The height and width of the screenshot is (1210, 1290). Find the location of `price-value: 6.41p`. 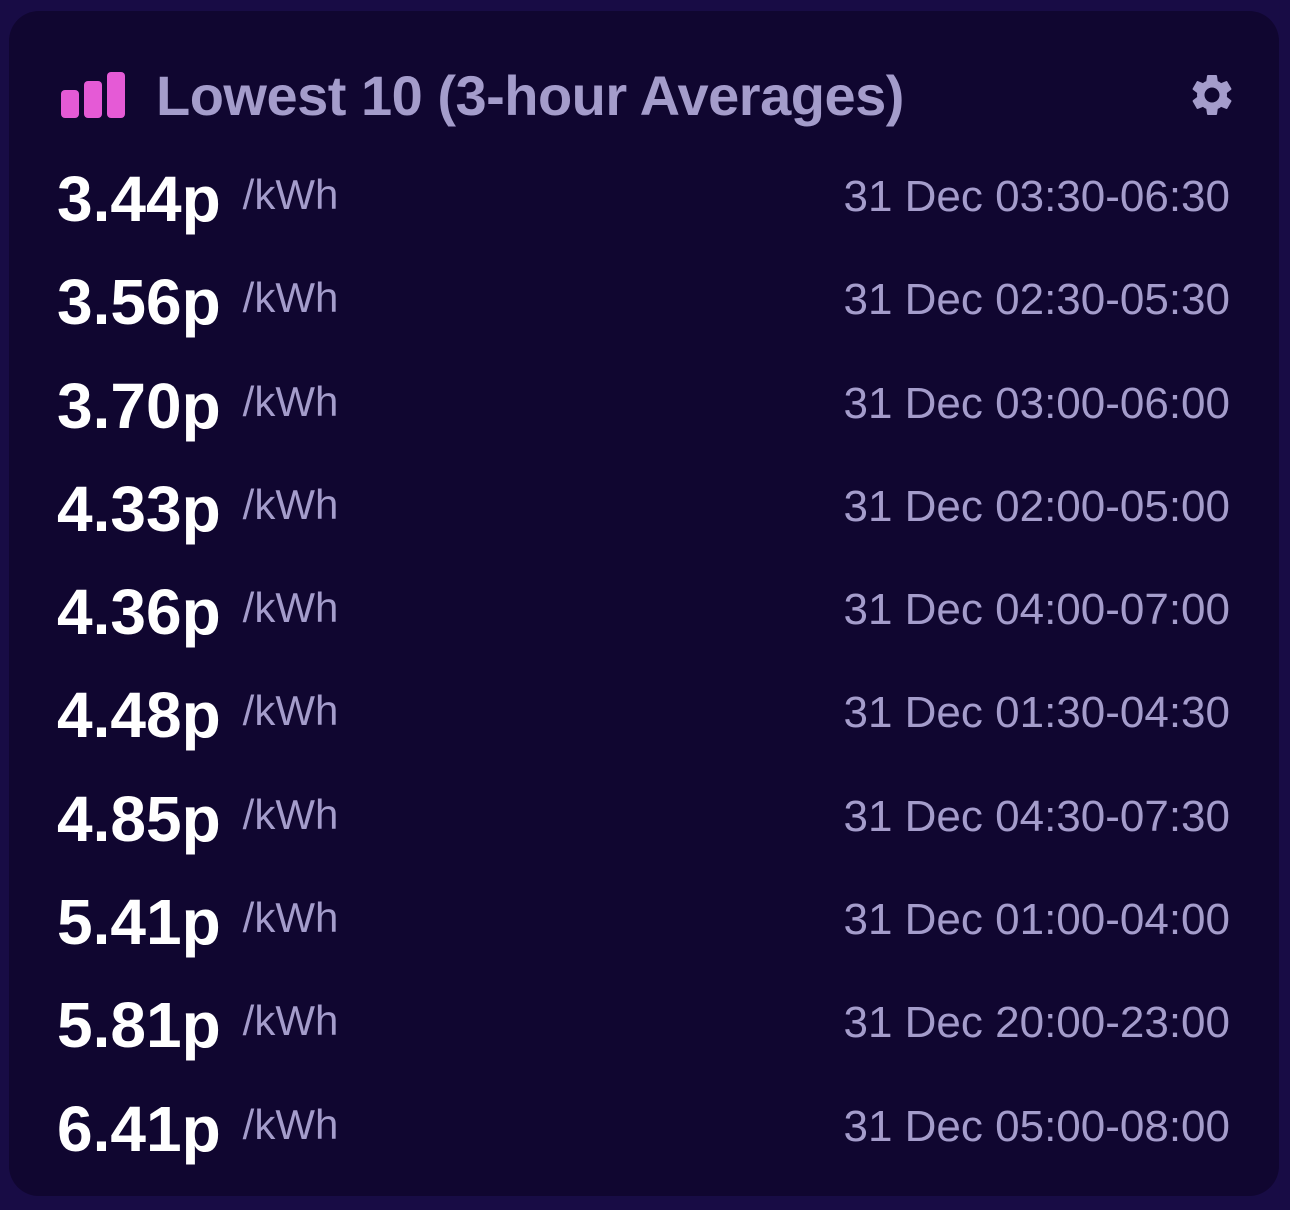

price-value: 6.41p is located at coordinates (139, 1128).